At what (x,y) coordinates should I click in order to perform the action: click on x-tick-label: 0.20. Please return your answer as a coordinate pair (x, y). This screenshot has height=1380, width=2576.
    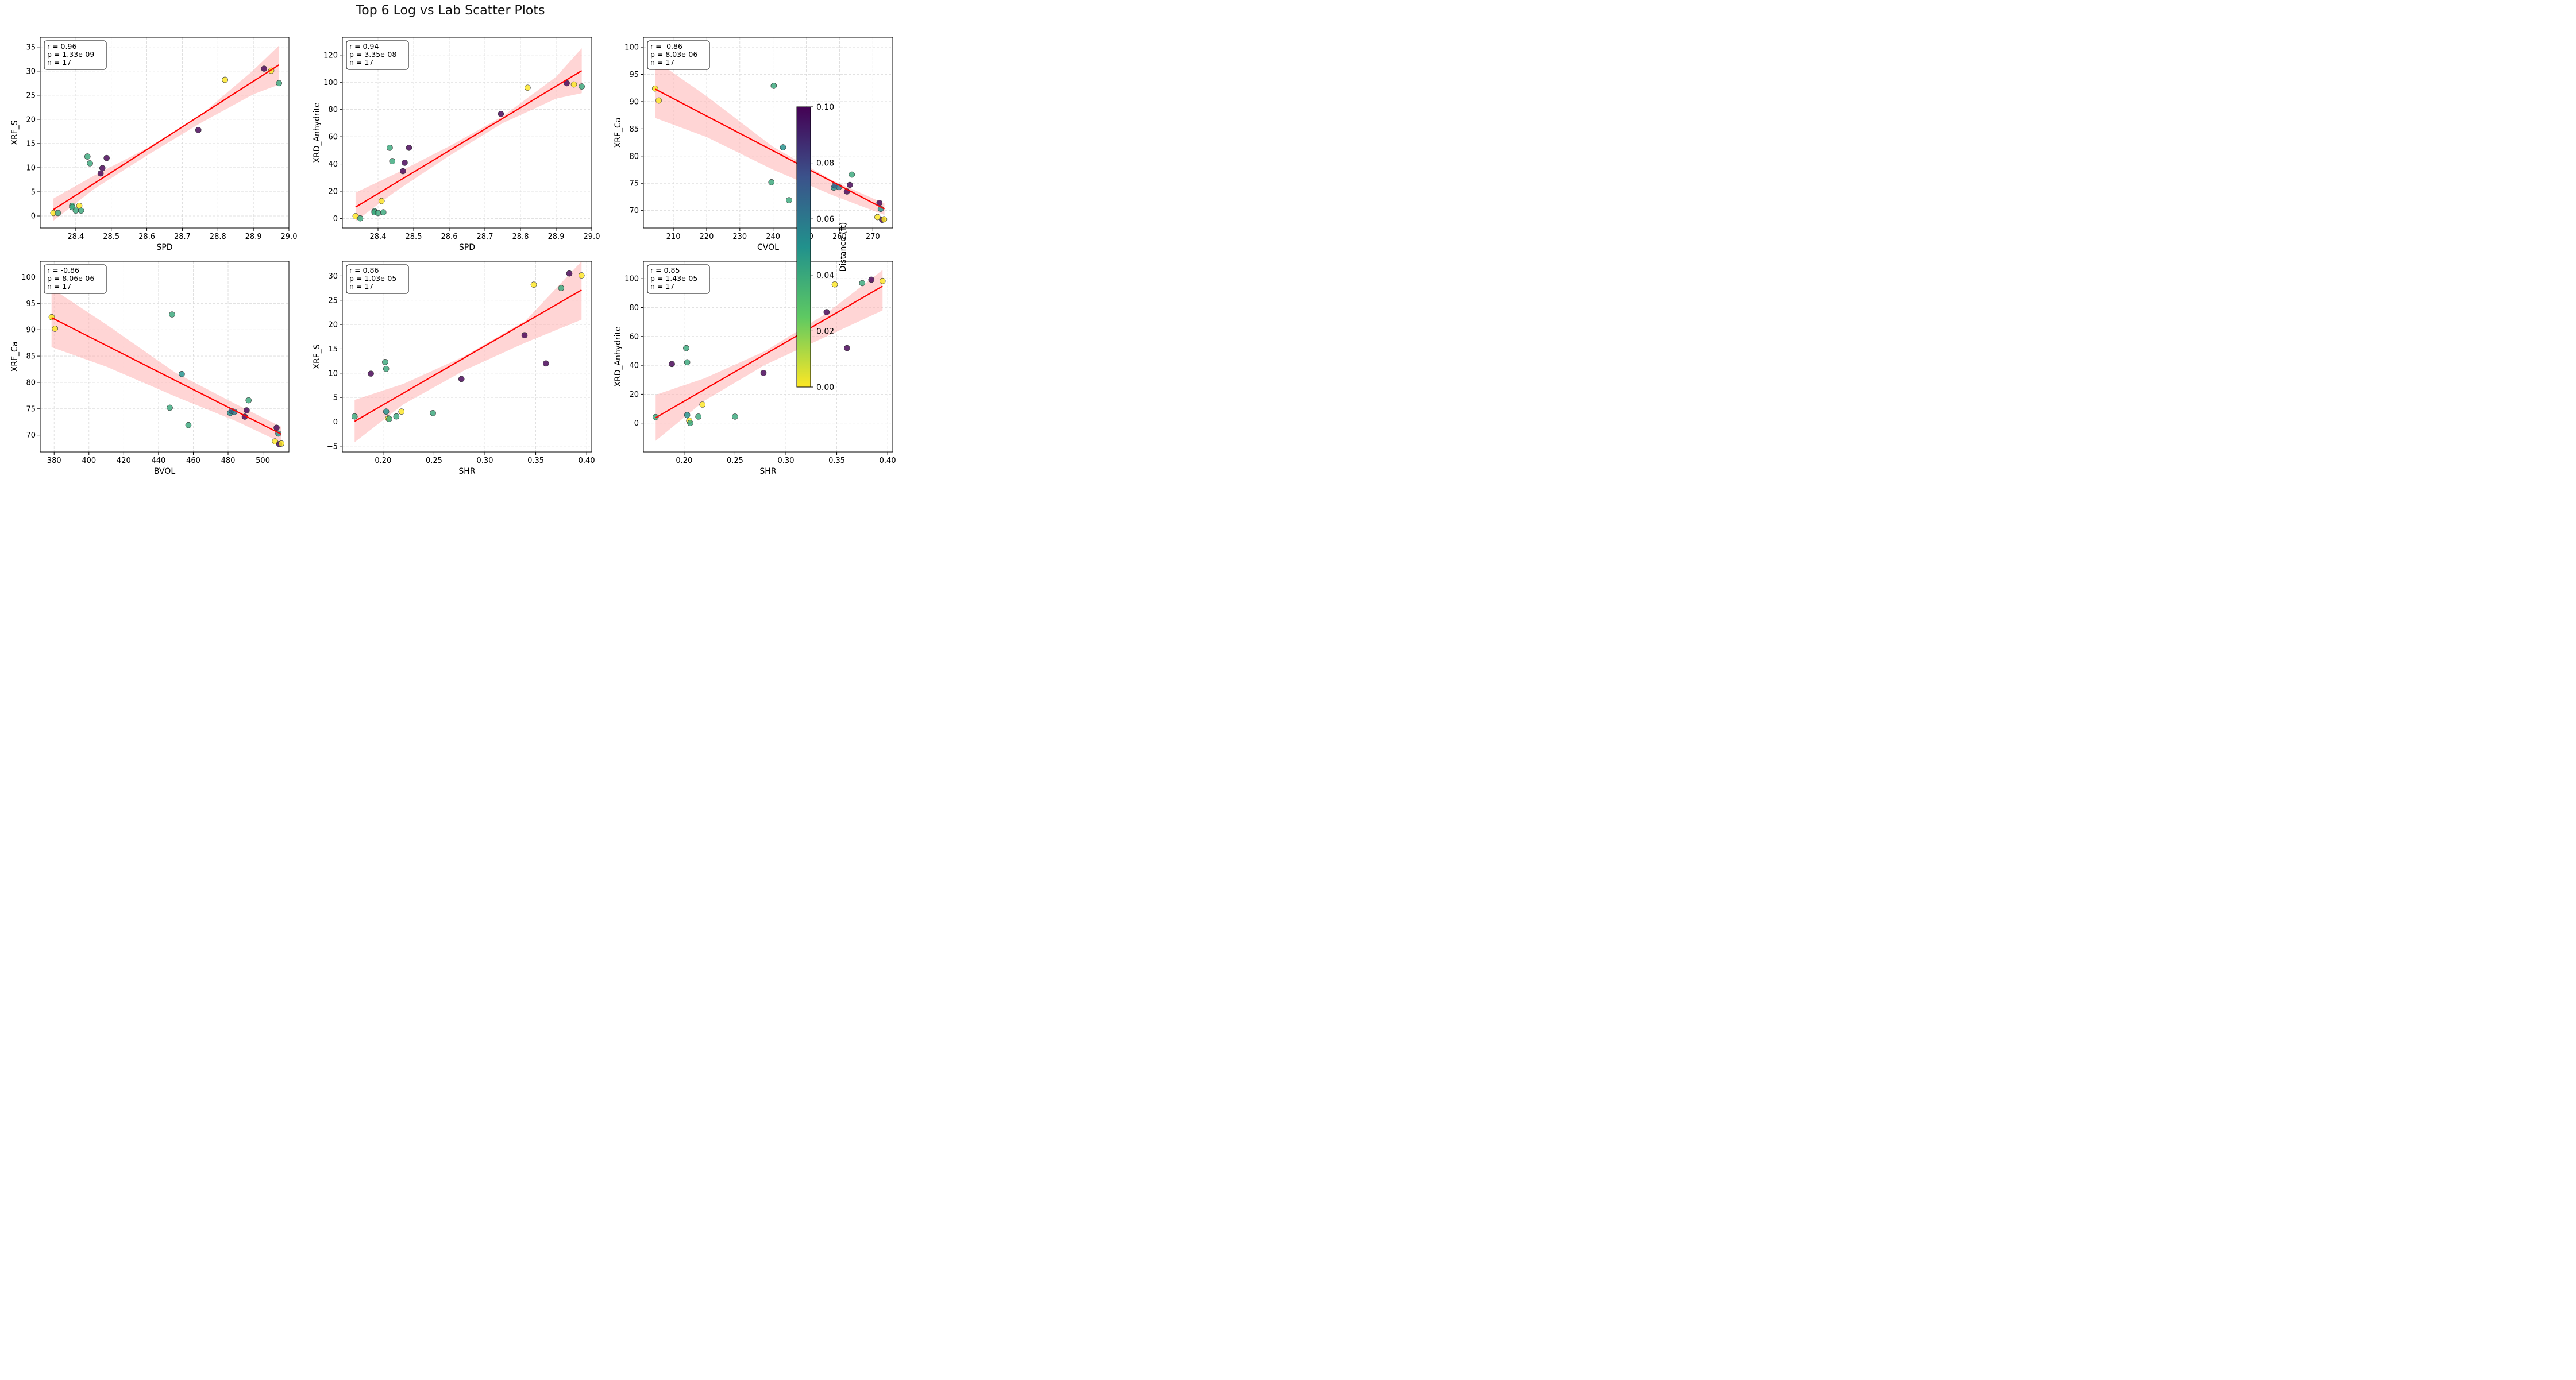
    Looking at the image, I should click on (383, 461).